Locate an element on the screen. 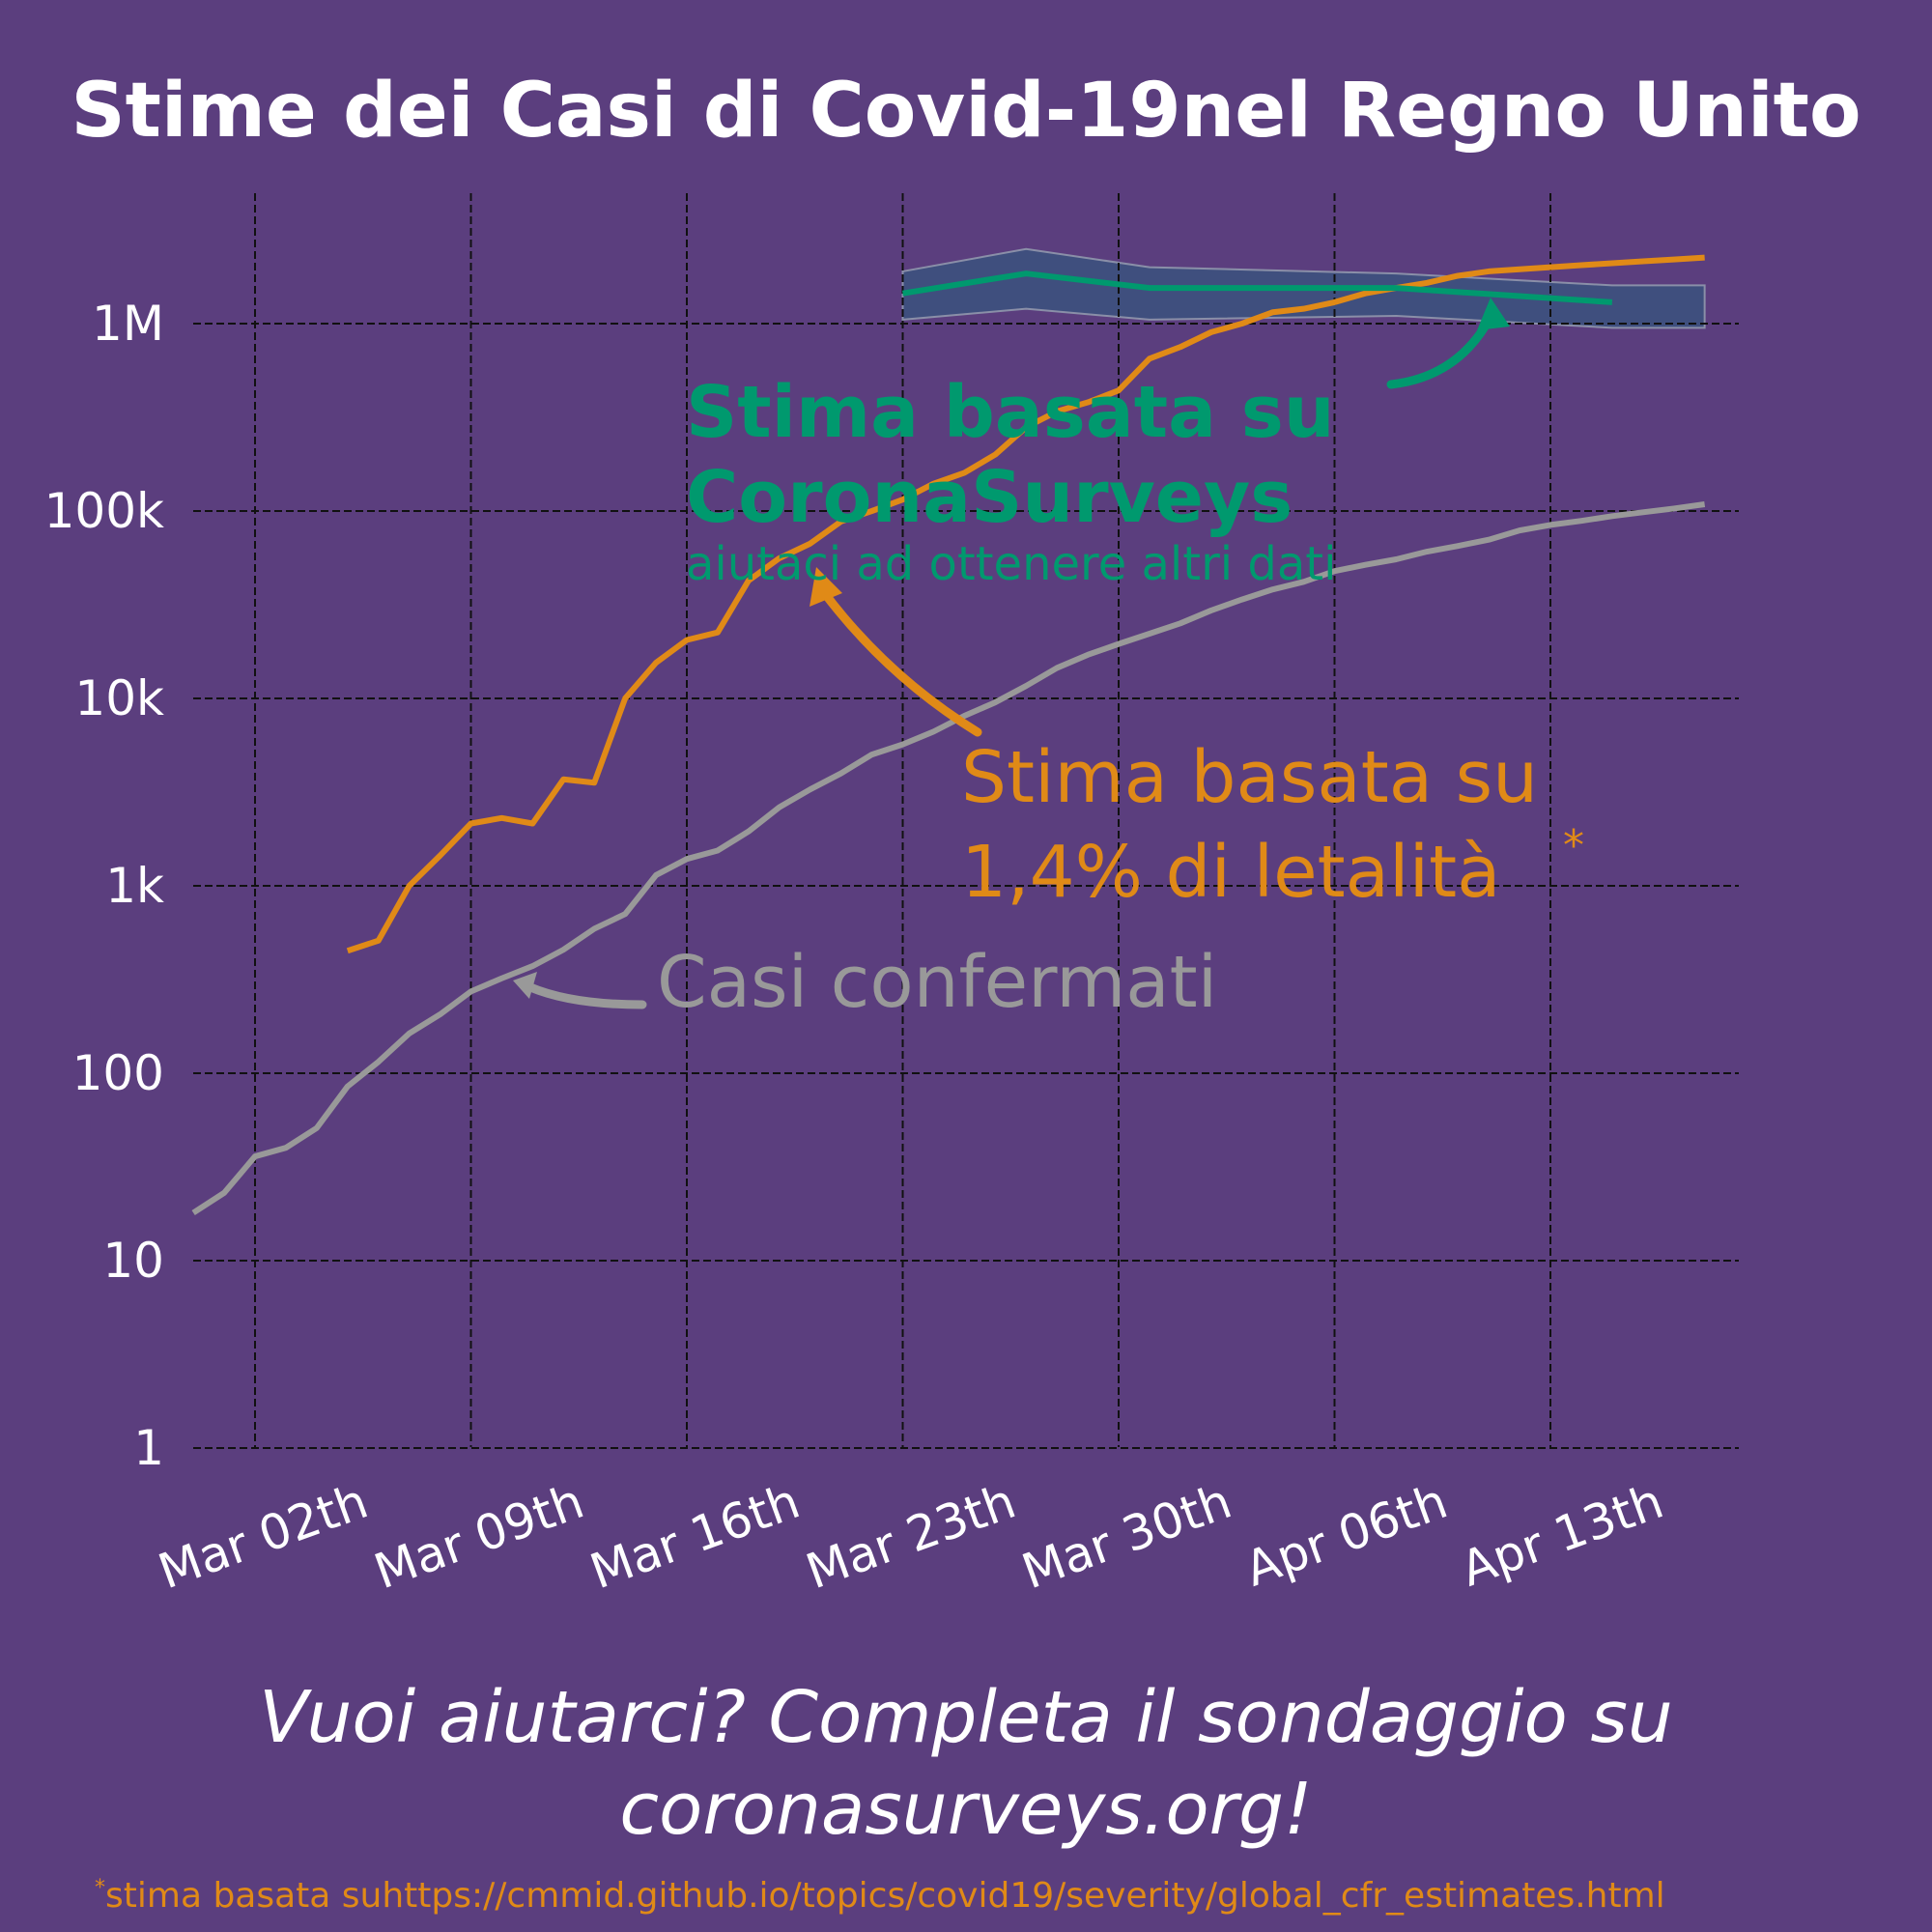 This screenshot has height=1932, width=1932. x-tick-label-5: Apr 06th is located at coordinates (1346, 1535).